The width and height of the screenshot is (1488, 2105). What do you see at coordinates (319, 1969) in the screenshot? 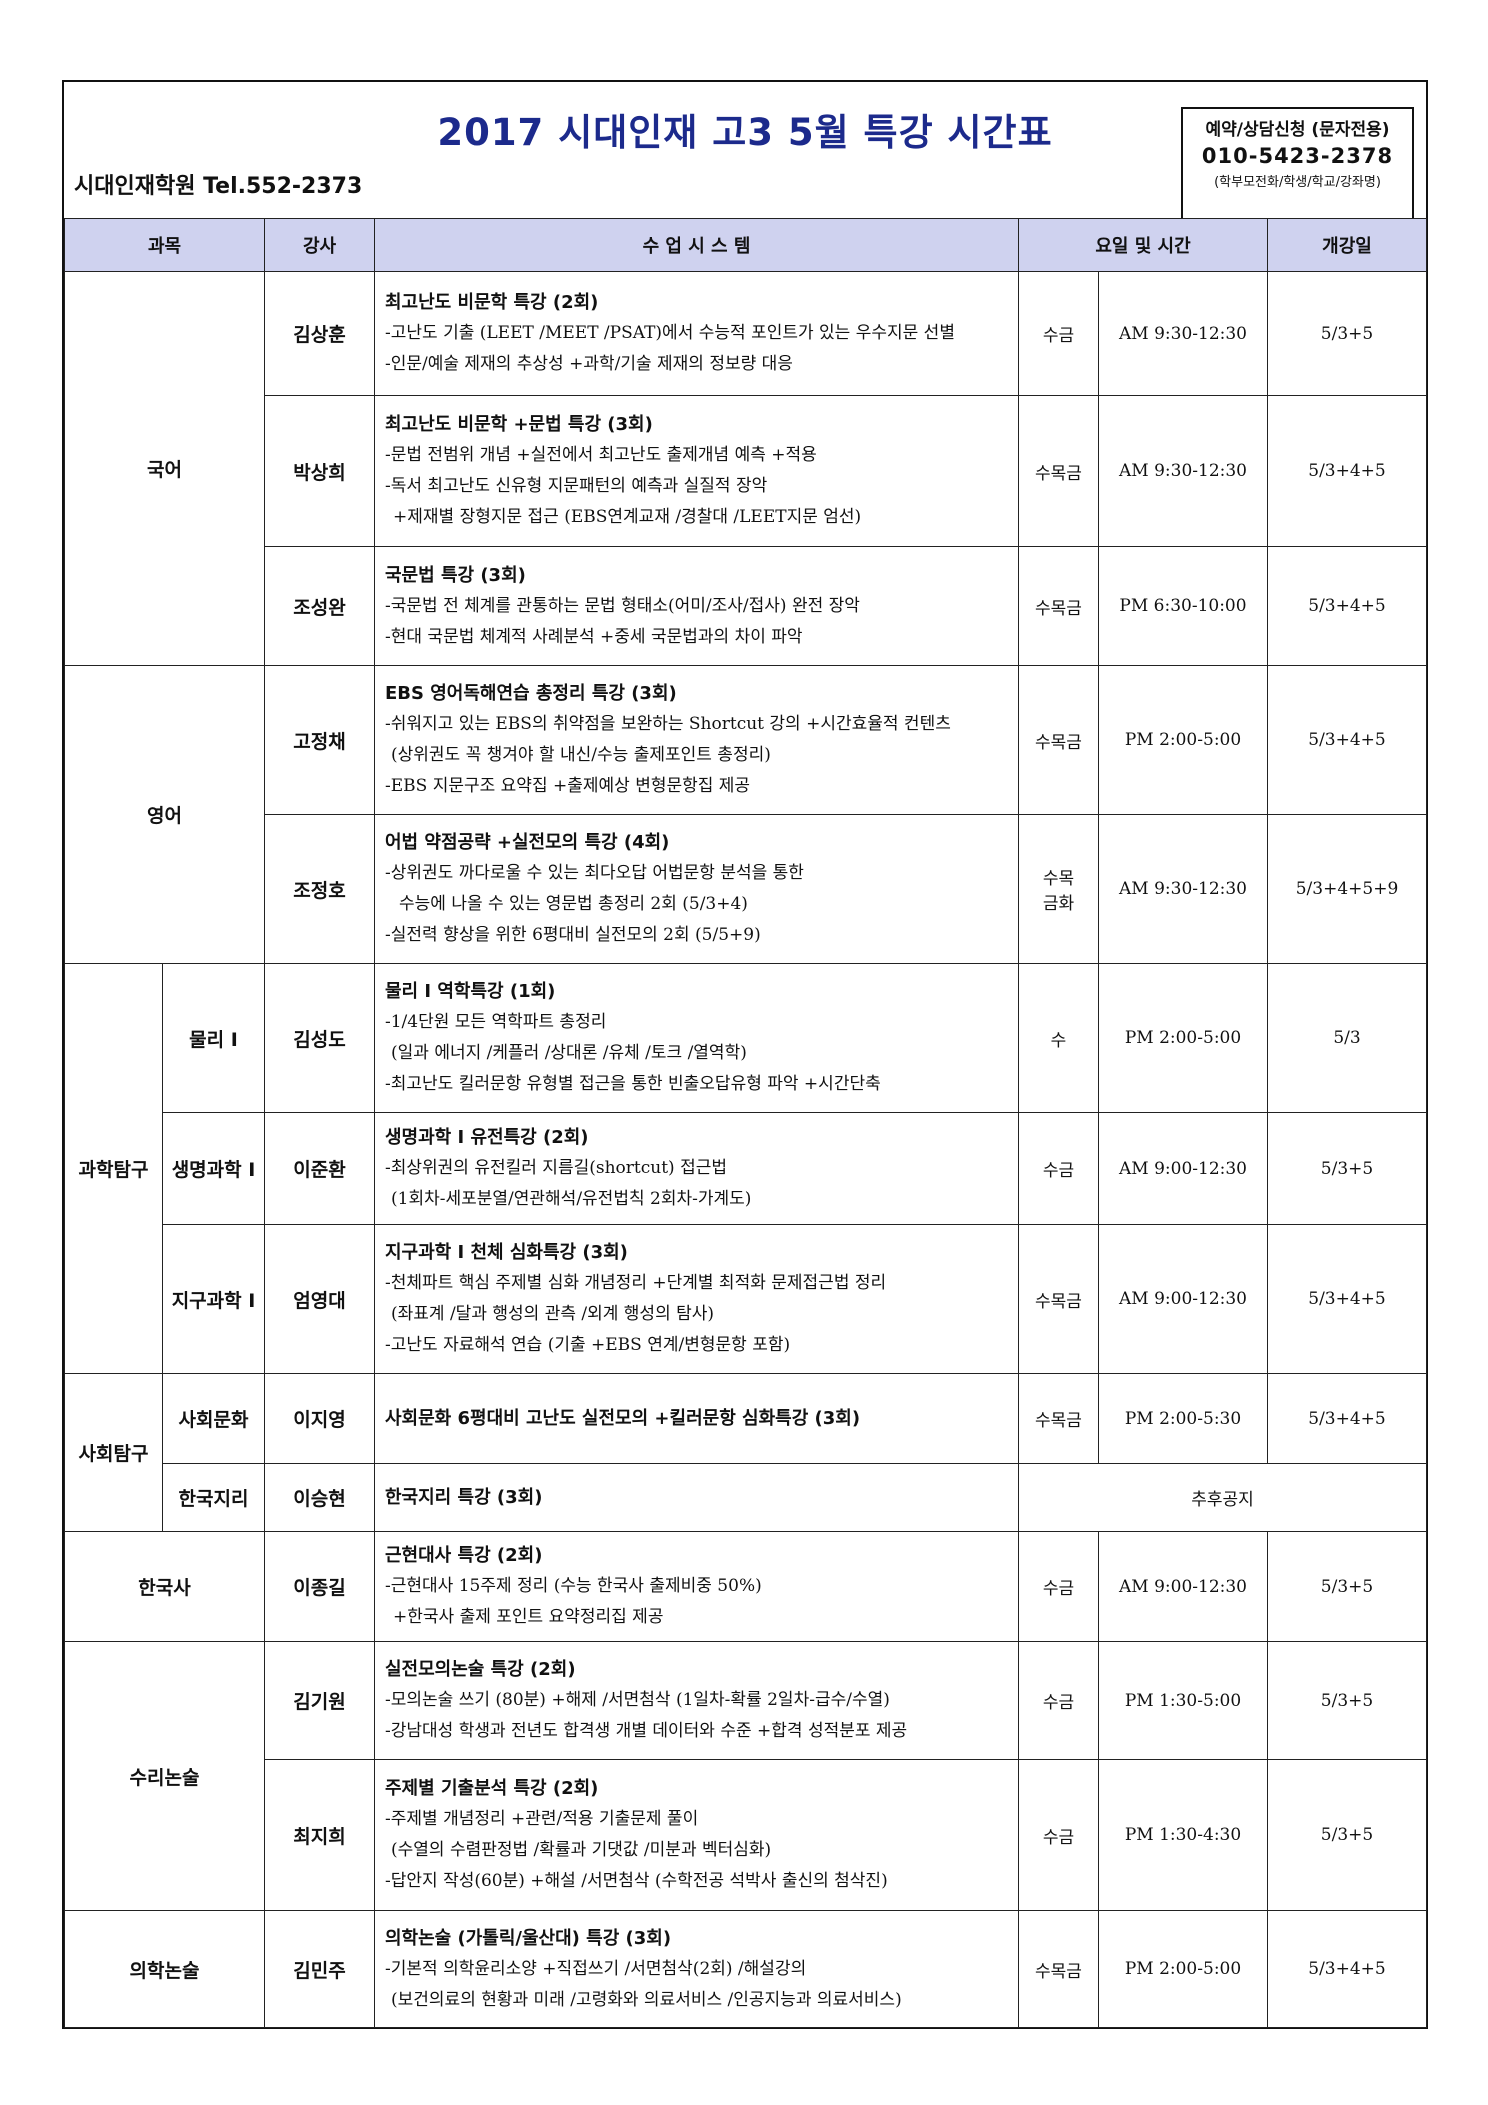
I see `teacher-cell: 김민주` at bounding box center [319, 1969].